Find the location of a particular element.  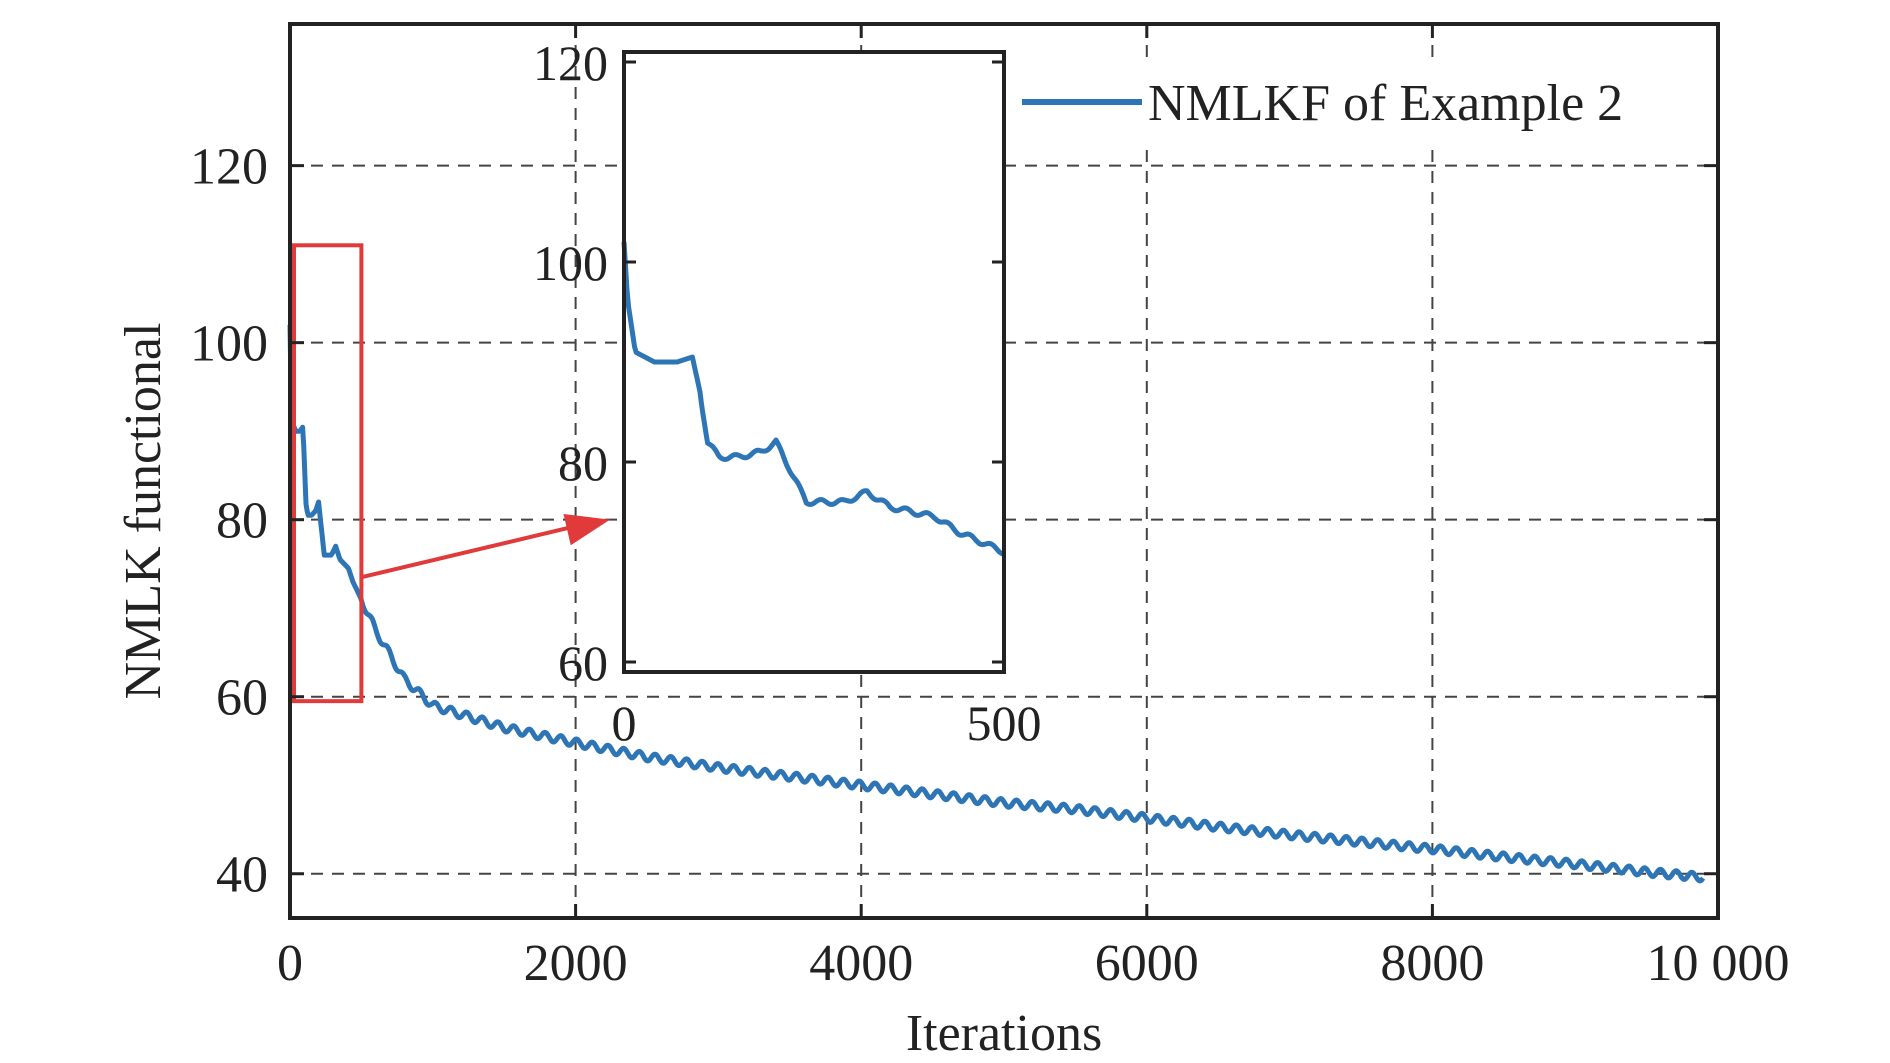

inset-y-tick-label-3: 120 is located at coordinates (570, 63).